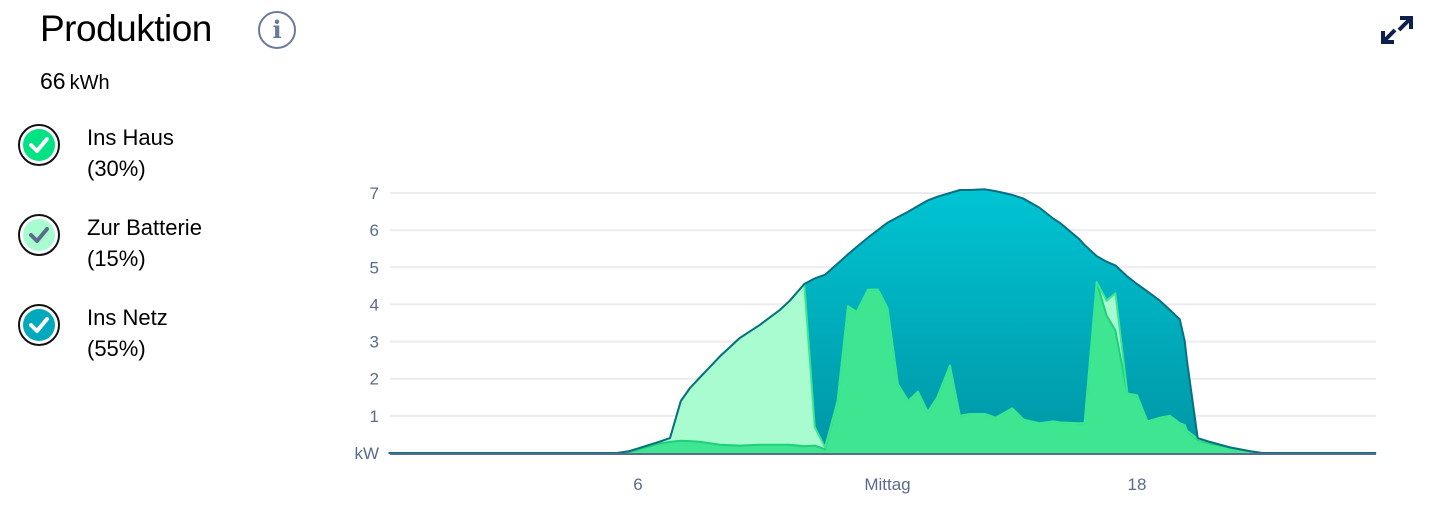 The height and width of the screenshot is (529, 1452). Describe the element at coordinates (130, 137) in the screenshot. I see `legend-label: Ins Haus` at that location.